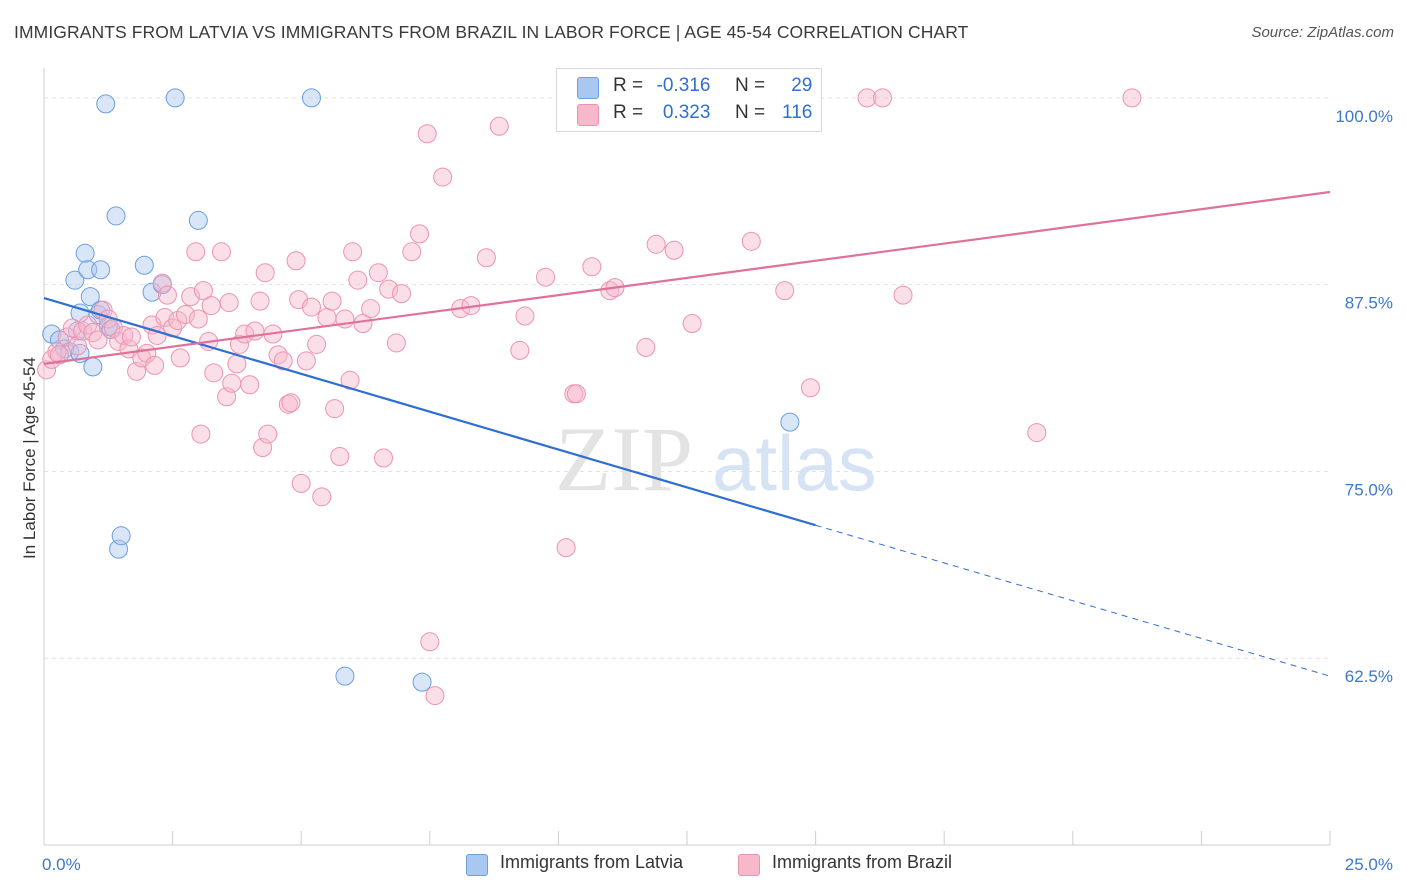 The width and height of the screenshot is (1406, 892). Describe the element at coordinates (797, 112) in the screenshot. I see `n-value-brazil: 116` at that location.